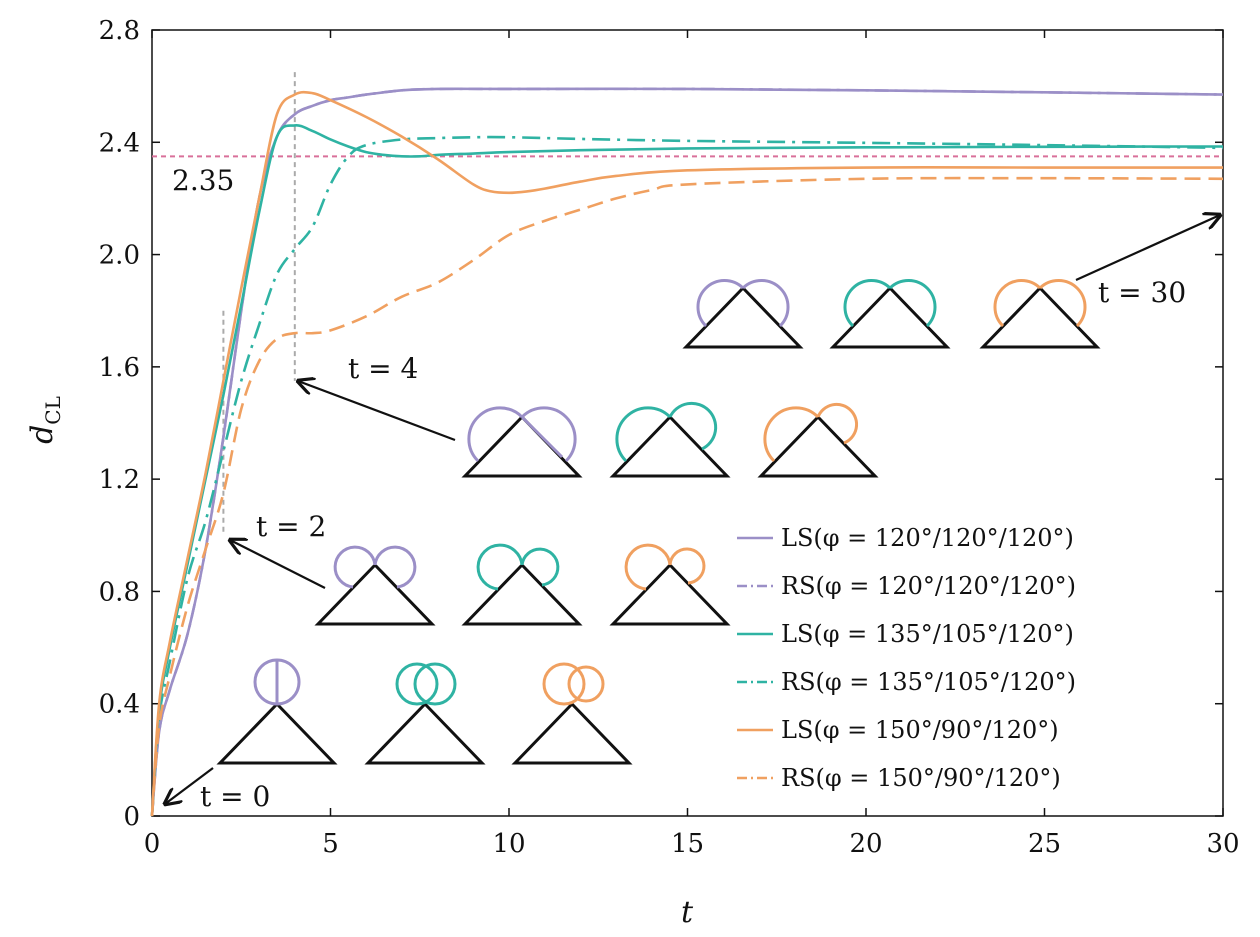  I want to click on arrow-t30, so click(1147, 248).